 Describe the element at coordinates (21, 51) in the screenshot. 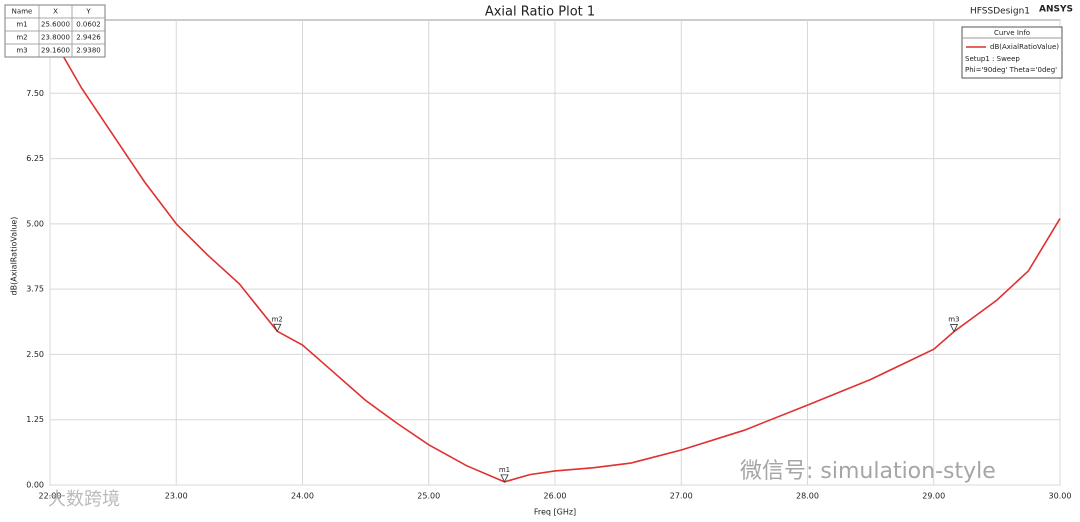

I see `table-text: m3` at that location.